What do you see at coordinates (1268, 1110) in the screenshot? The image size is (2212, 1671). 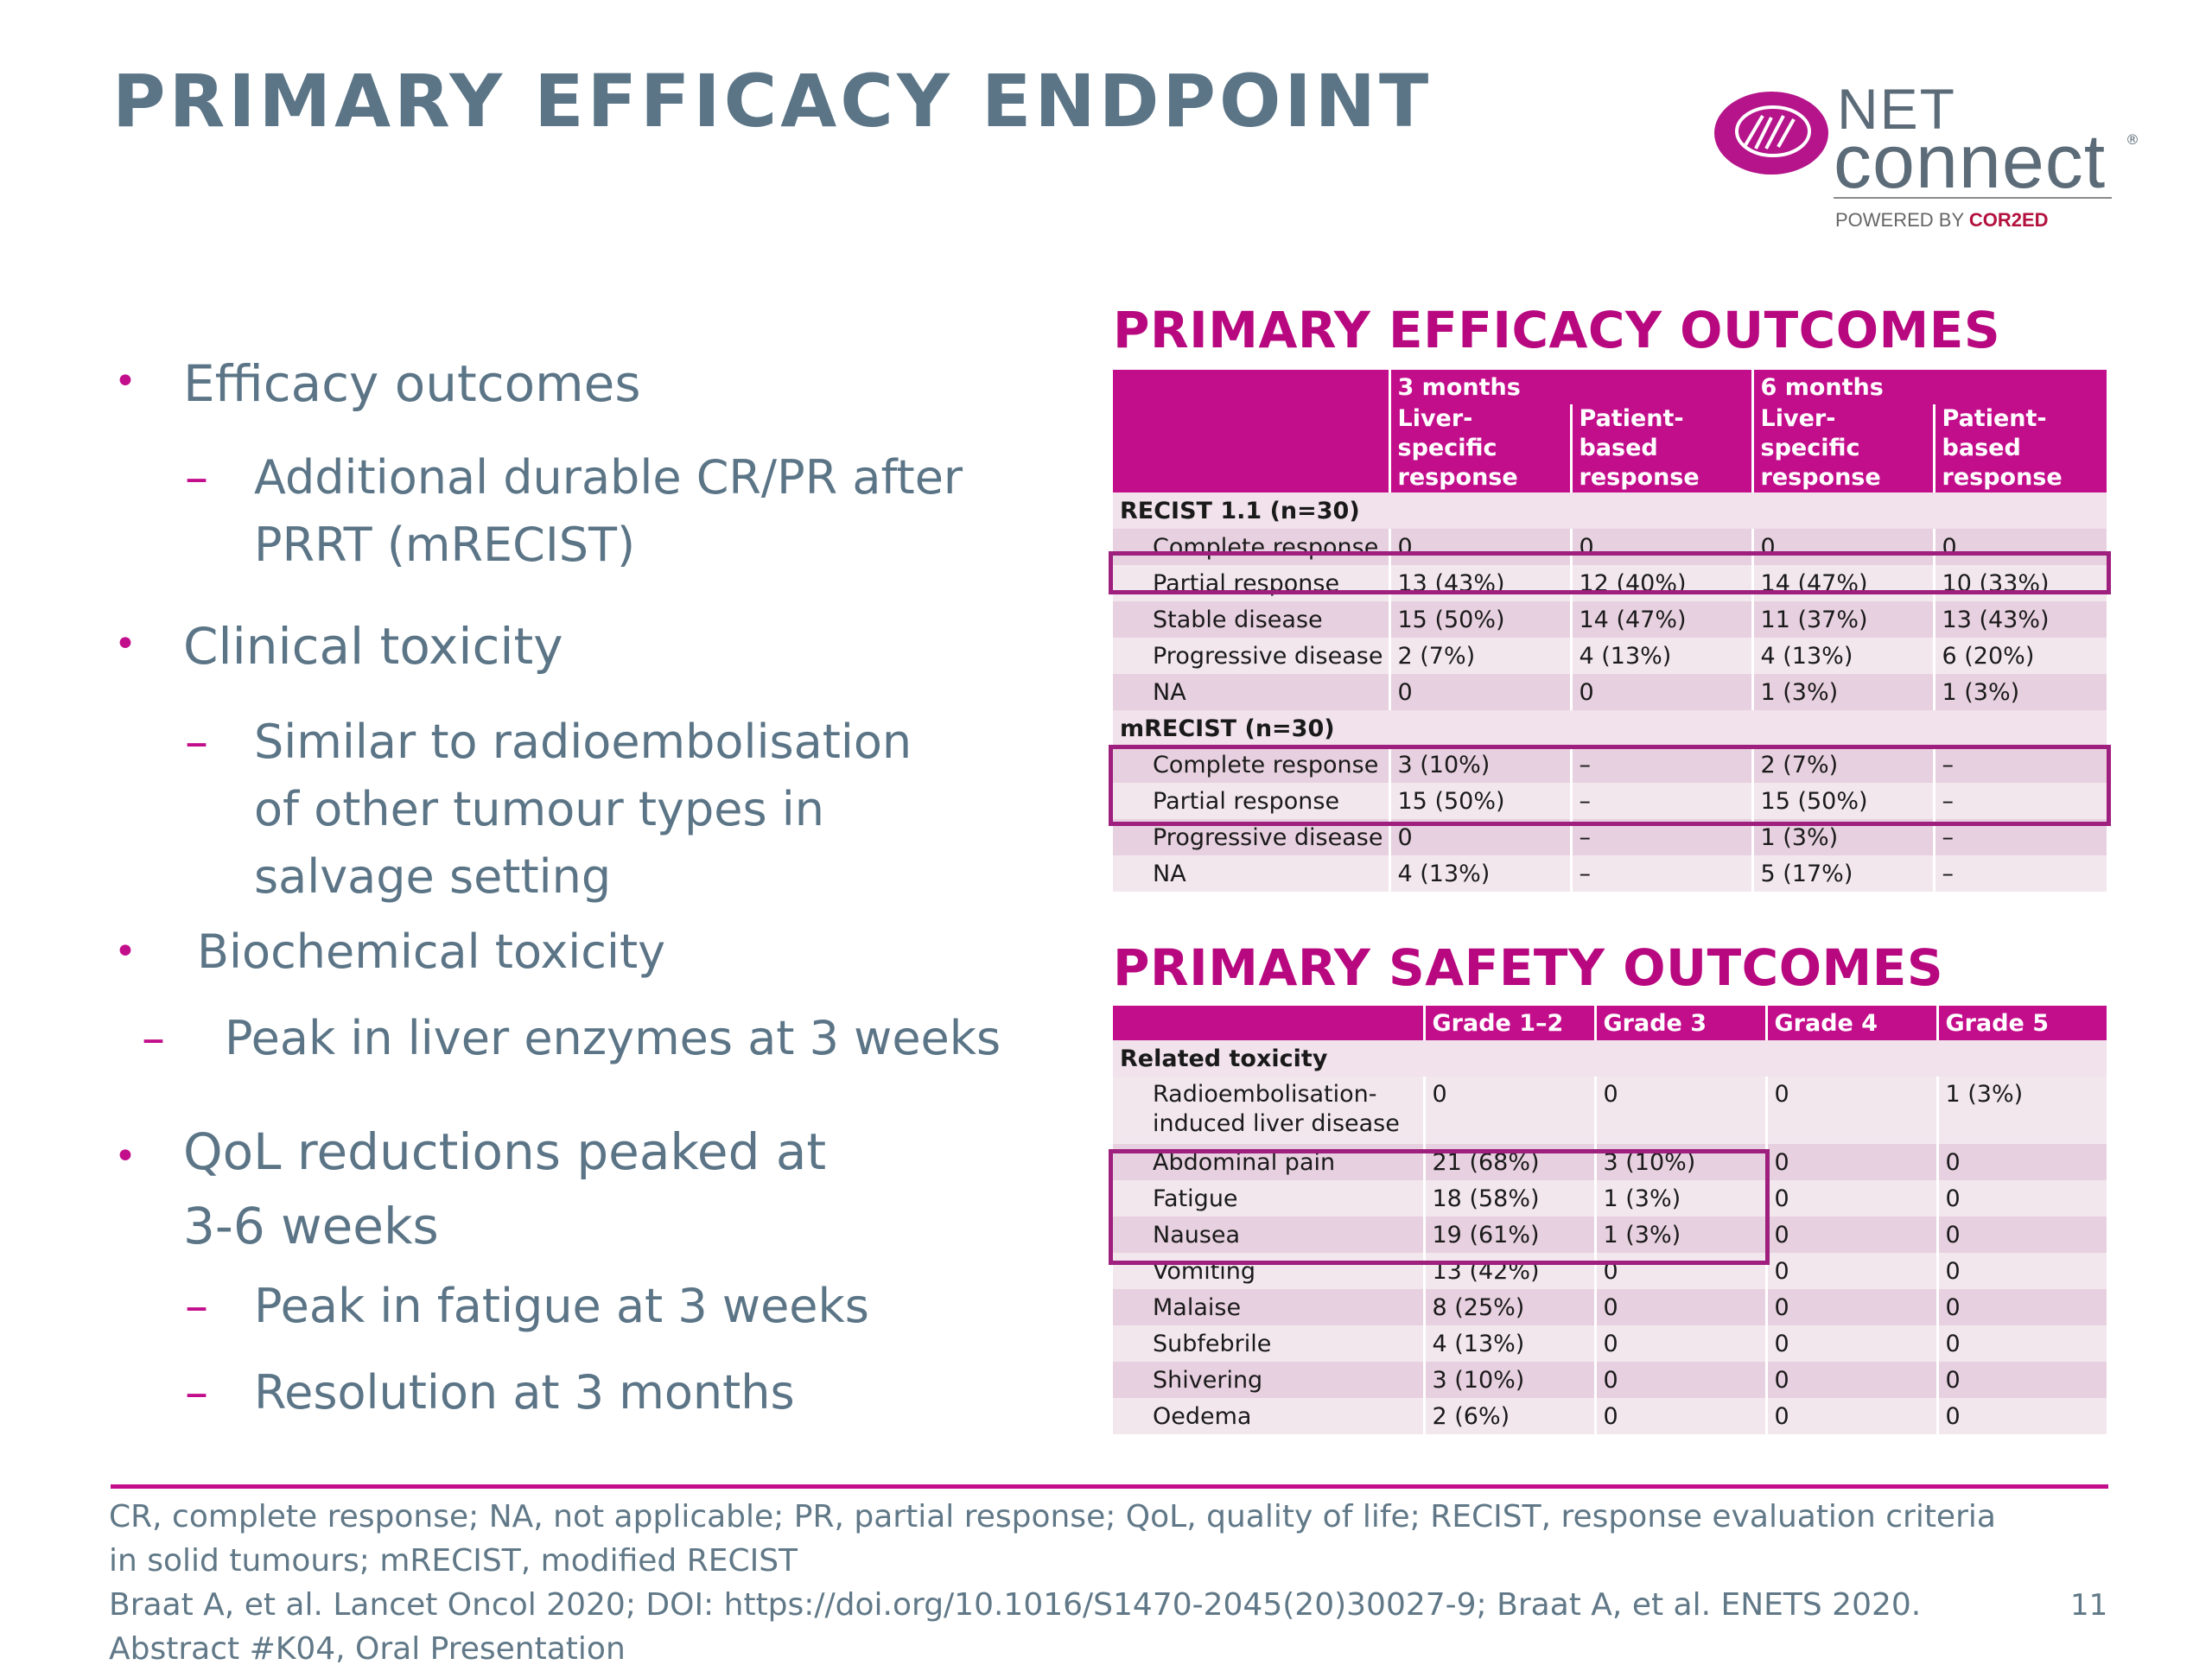 I see `row-label: Radioembolisation-induced liver disease` at bounding box center [1268, 1110].